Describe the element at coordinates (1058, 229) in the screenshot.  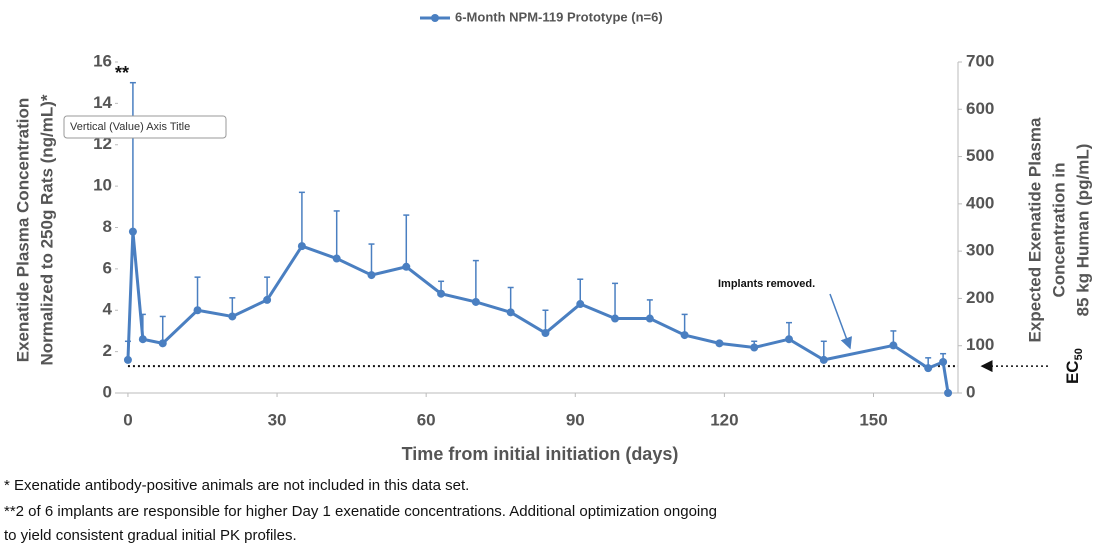
I see `y2-axis-title: Concentration in` at that location.